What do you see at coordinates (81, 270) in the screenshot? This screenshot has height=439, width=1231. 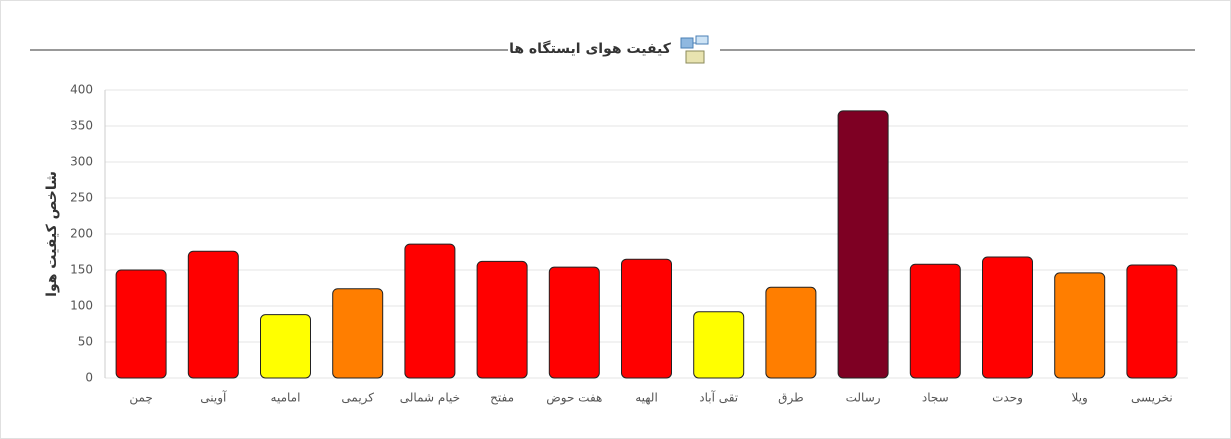 I see `y-tick-label: 150` at bounding box center [81, 270].